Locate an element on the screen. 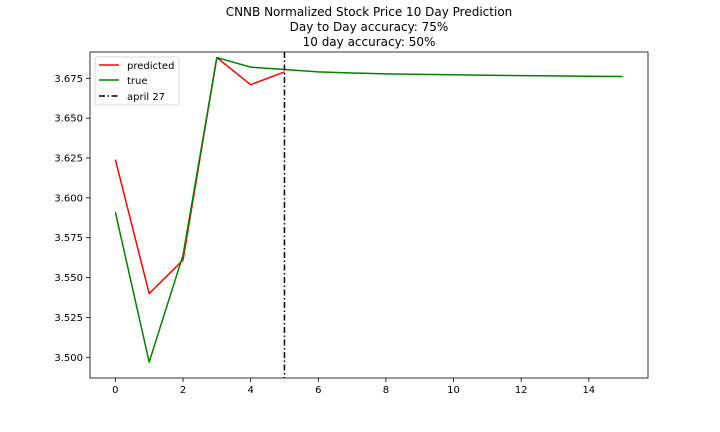  legend-label-april-27: april 27 is located at coordinates (146, 97).